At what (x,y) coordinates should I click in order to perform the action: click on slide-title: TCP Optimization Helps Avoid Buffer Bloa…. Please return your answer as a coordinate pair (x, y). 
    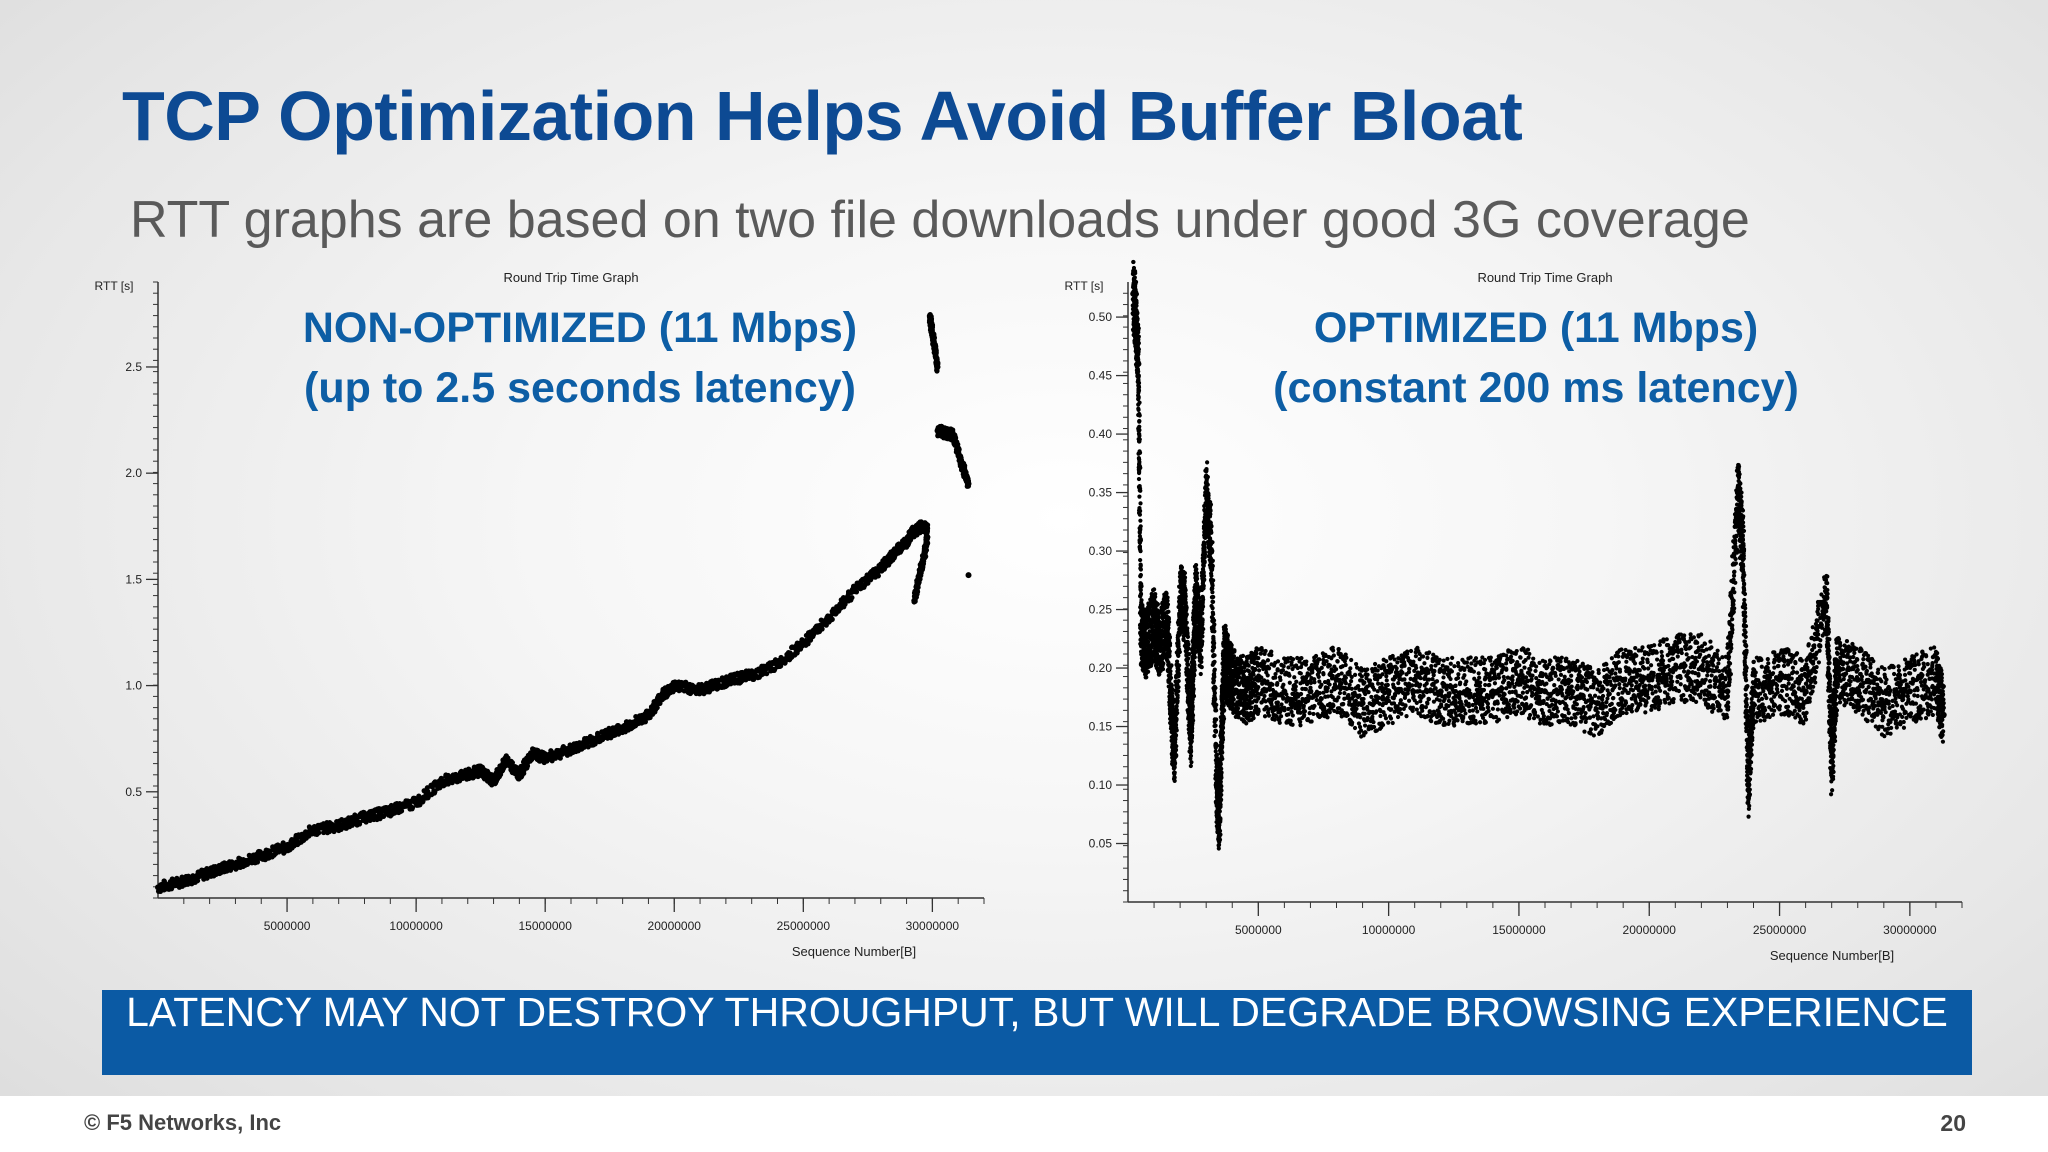
    Looking at the image, I should click on (822, 116).